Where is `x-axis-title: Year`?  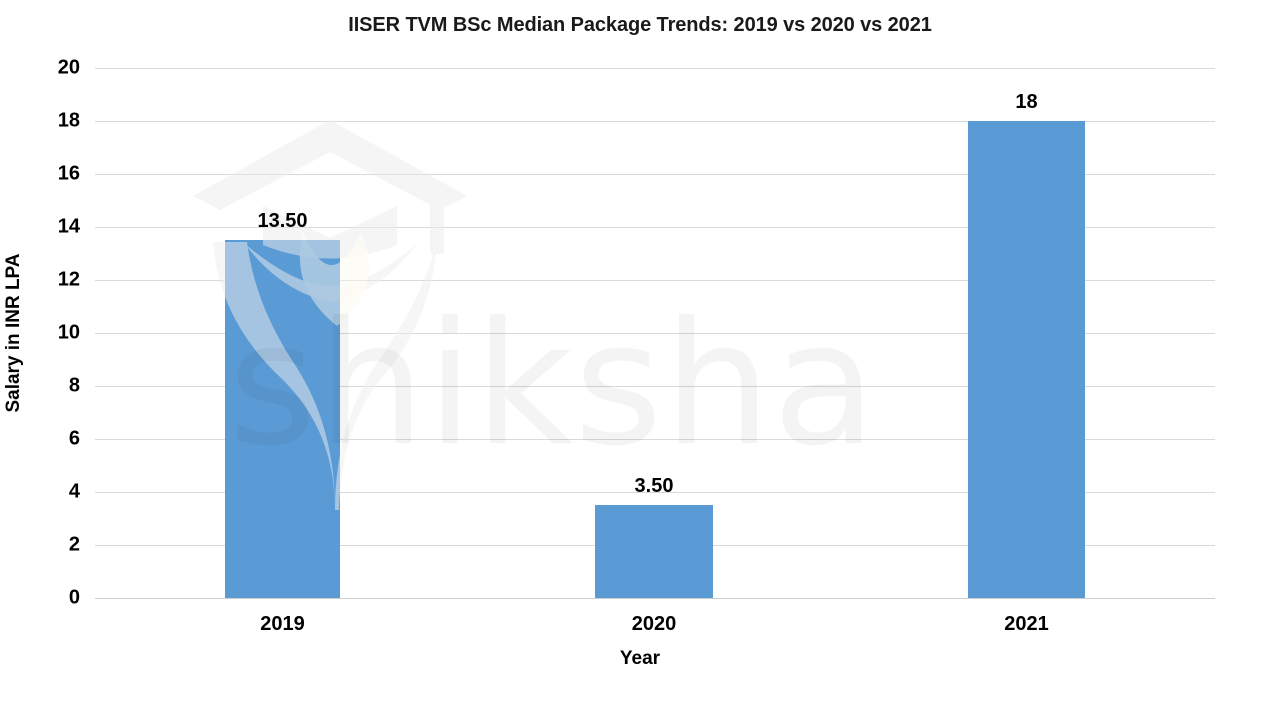
x-axis-title: Year is located at coordinates (640, 658).